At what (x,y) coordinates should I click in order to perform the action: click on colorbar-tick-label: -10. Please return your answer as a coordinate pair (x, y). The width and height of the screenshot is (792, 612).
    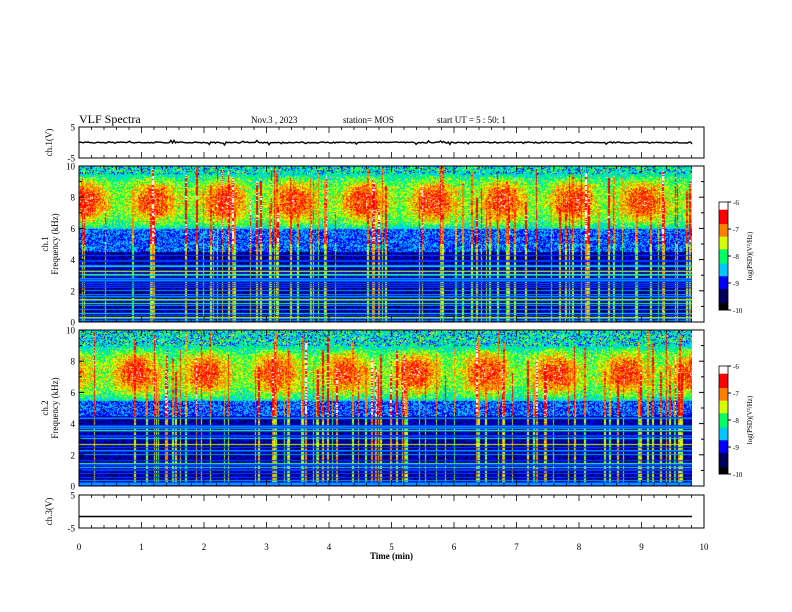
    Looking at the image, I should click on (738, 311).